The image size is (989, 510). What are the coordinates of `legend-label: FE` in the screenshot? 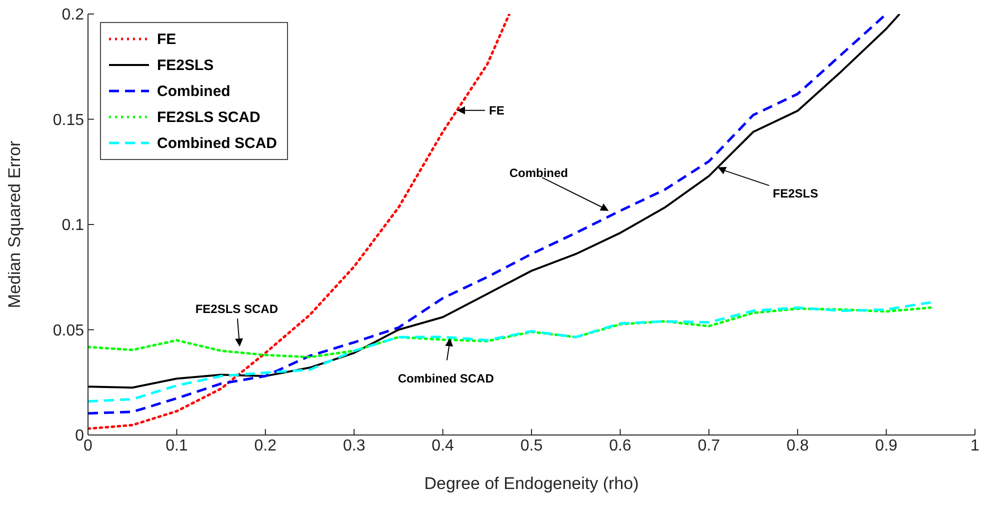 It's located at (166, 39).